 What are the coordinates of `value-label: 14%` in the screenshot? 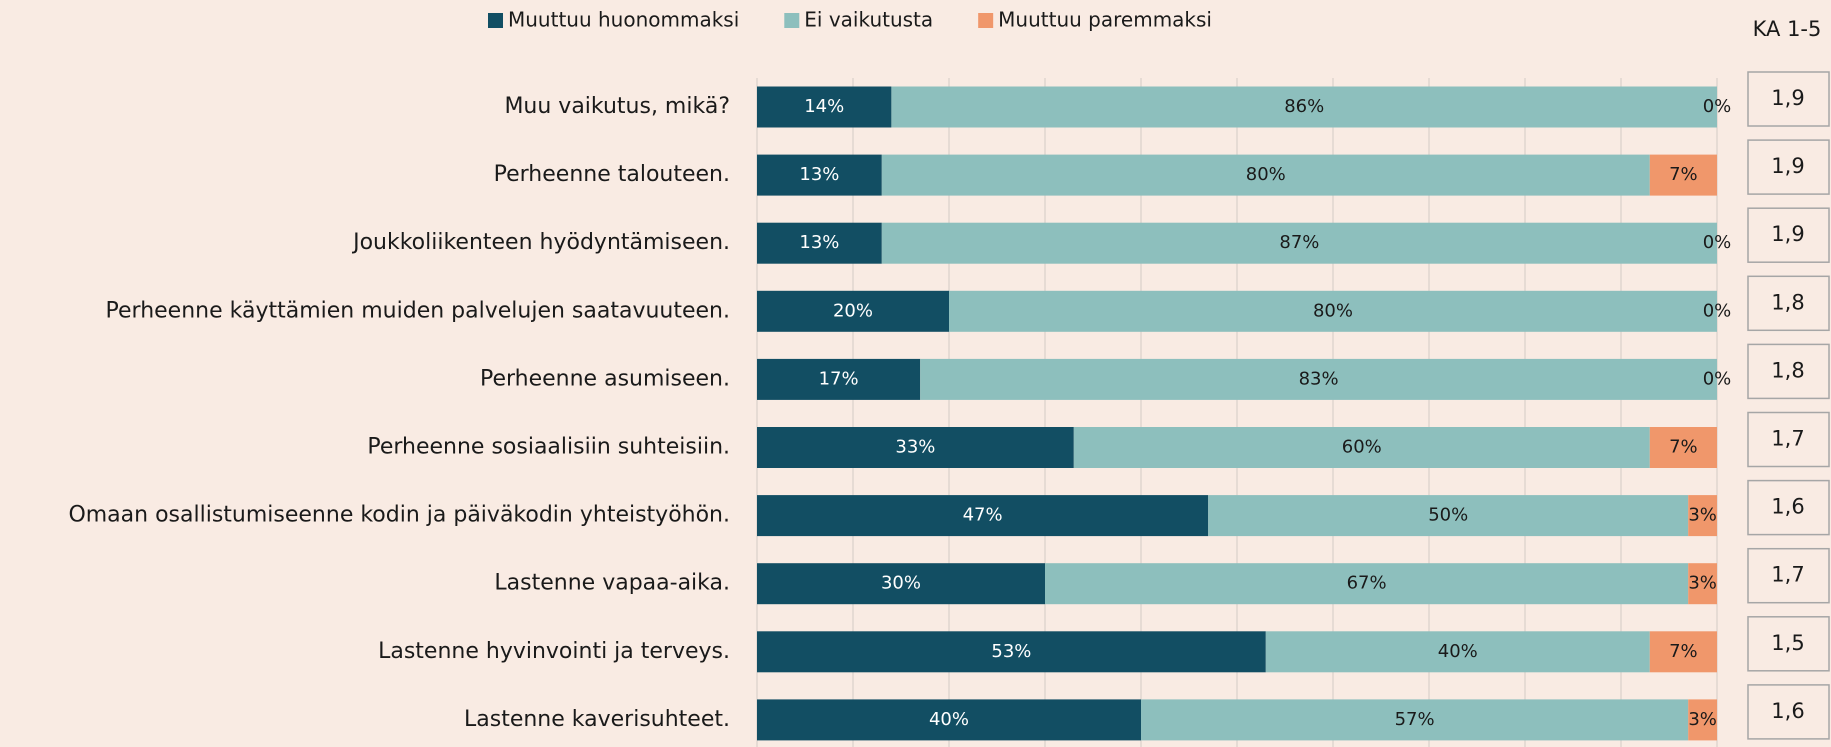 It's located at (824, 106).